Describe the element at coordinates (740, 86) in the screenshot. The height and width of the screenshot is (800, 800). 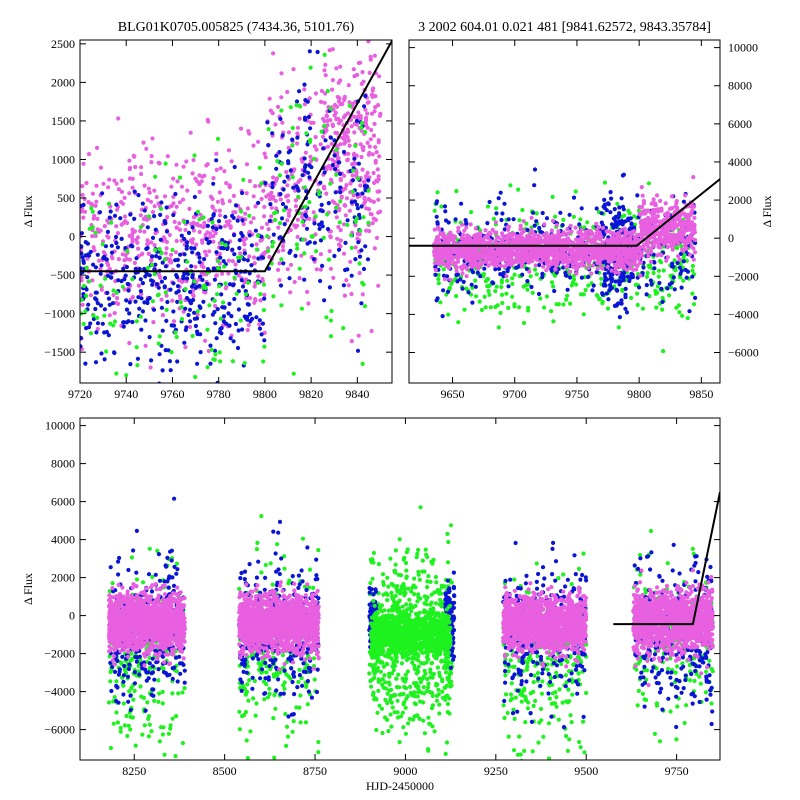
I see `y-tick-label: 8000` at that location.